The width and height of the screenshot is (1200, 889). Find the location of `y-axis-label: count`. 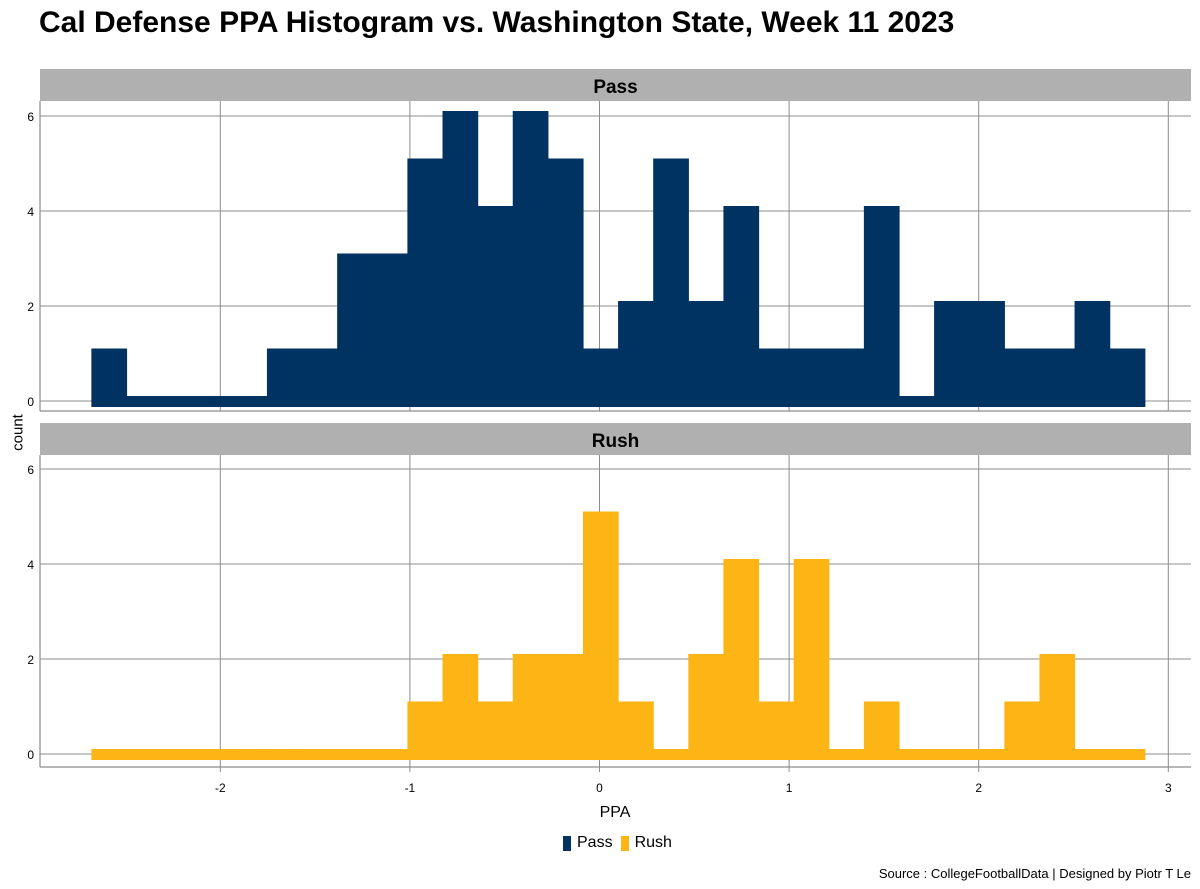

y-axis-label: count is located at coordinates (18, 432).